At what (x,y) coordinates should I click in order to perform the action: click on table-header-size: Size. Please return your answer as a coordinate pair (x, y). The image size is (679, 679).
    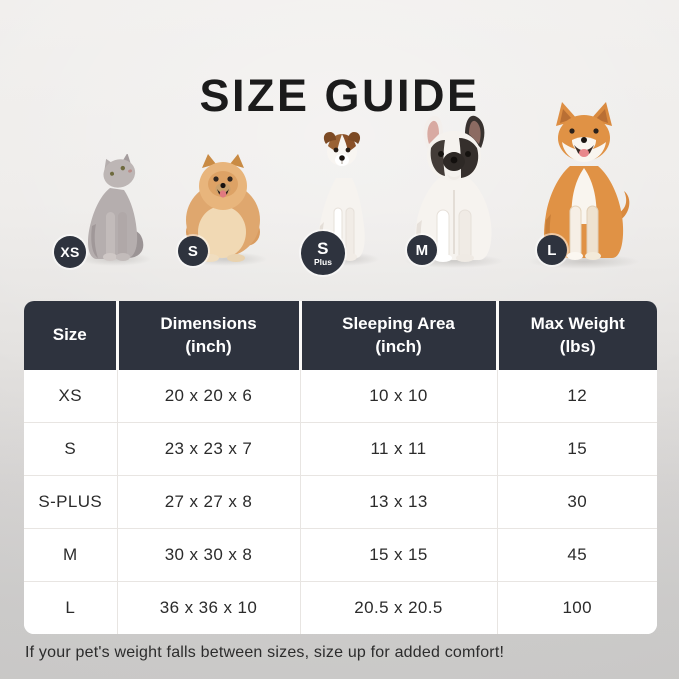
    Looking at the image, I should click on (71, 335).